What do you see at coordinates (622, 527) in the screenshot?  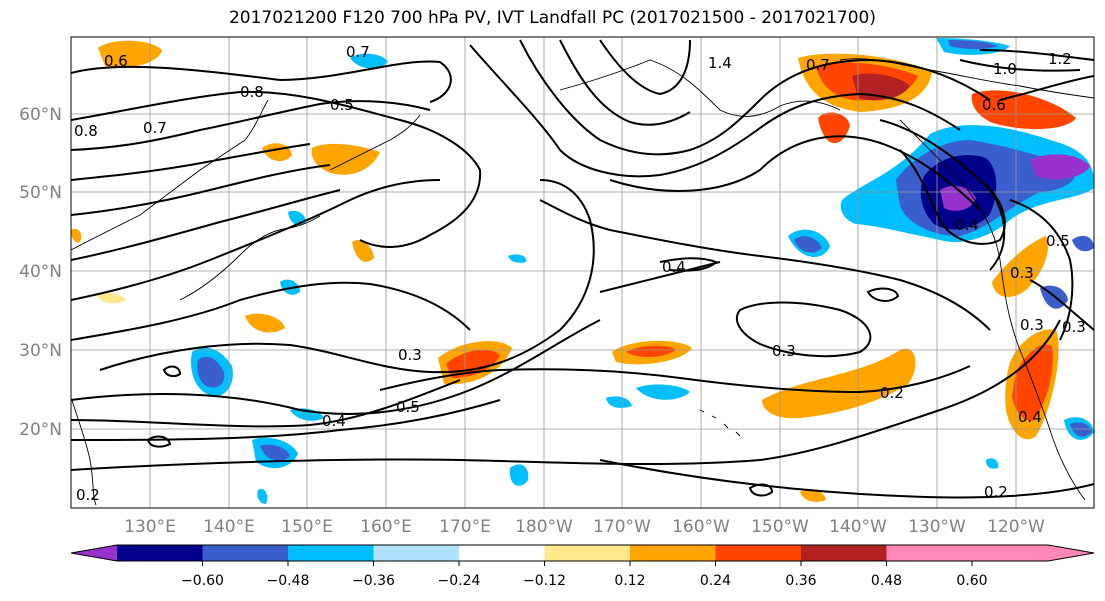 I see `lon-label: 170°W` at bounding box center [622, 527].